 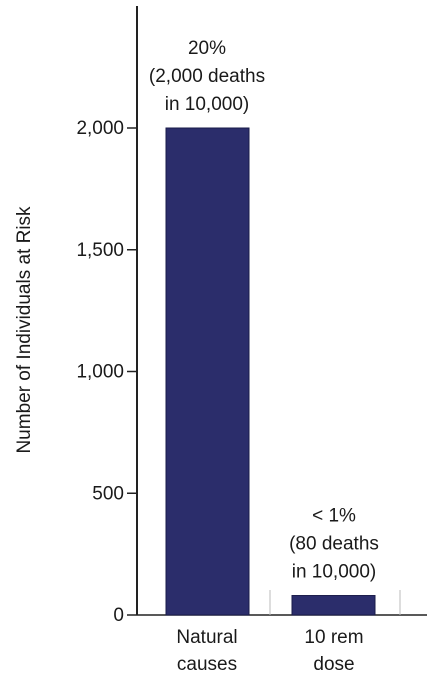 What do you see at coordinates (118, 615) in the screenshot?
I see `y-tick-label: 0` at bounding box center [118, 615].